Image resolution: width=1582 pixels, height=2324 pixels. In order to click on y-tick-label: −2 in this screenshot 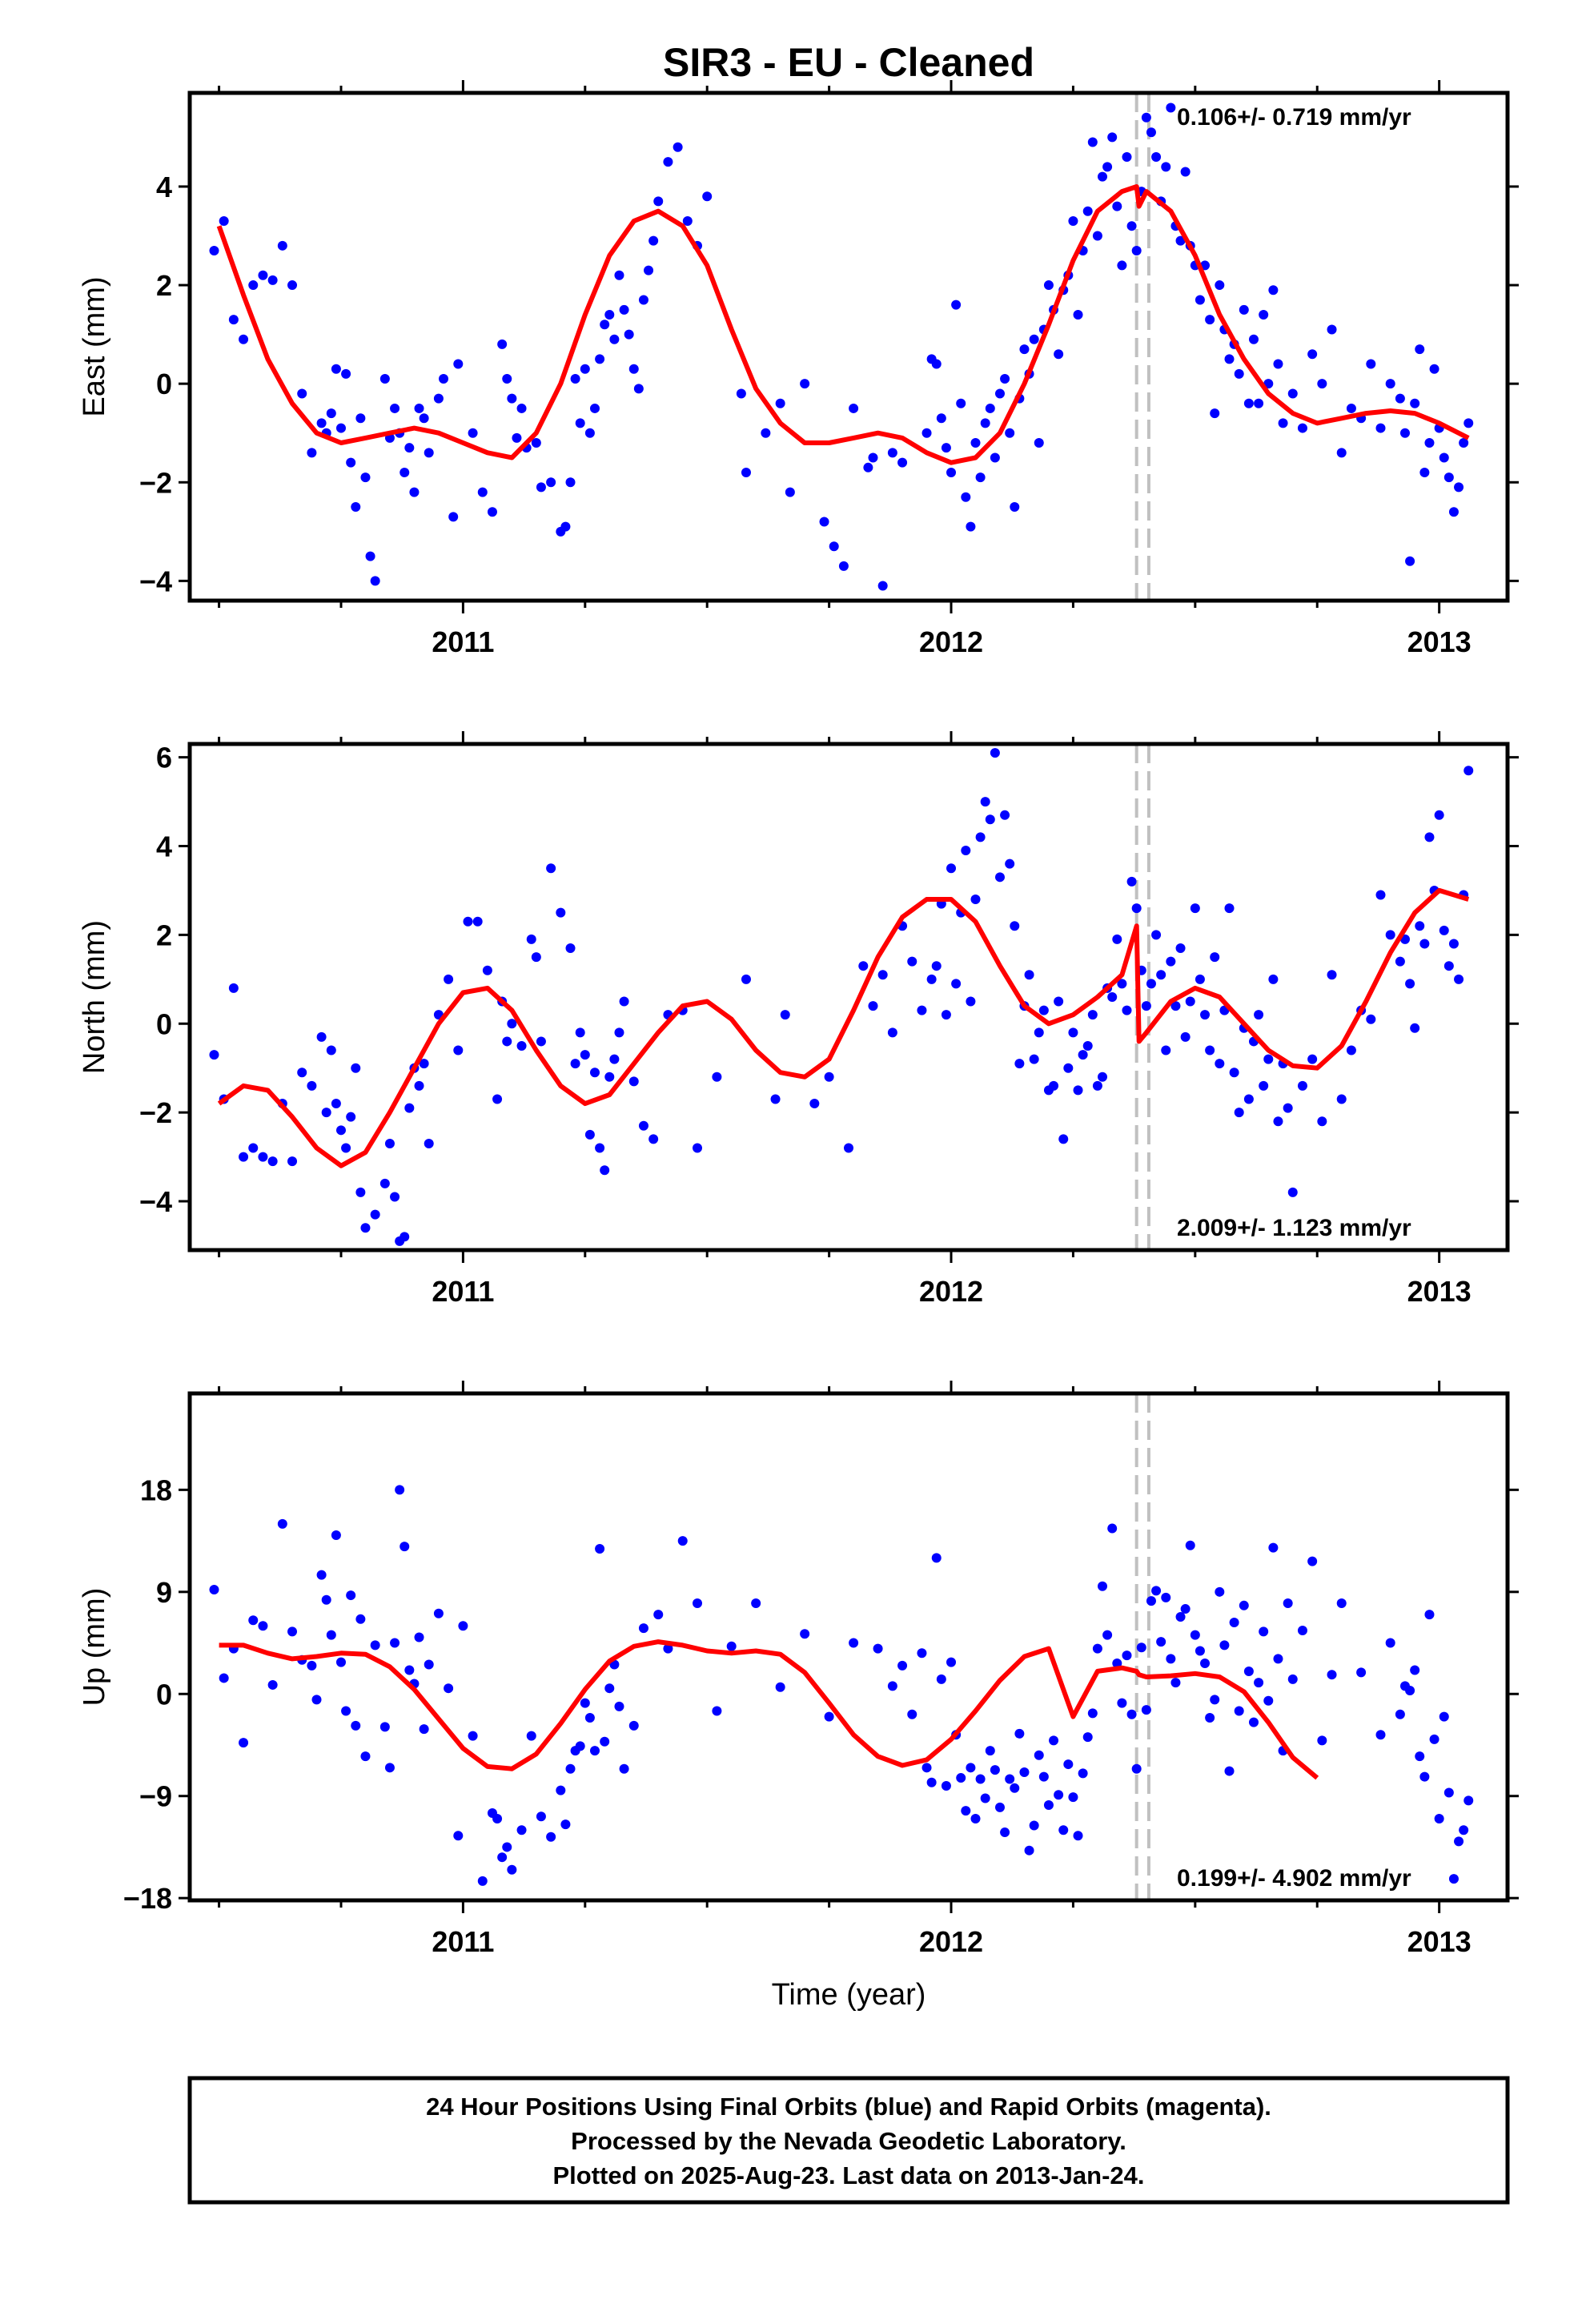, I will do `click(155, 483)`.